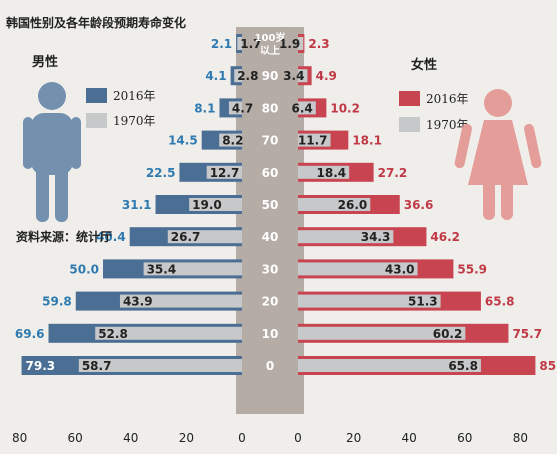  Describe the element at coordinates (270, 37) in the screenshot. I see `age-label-100plus-top: 100岁` at that location.